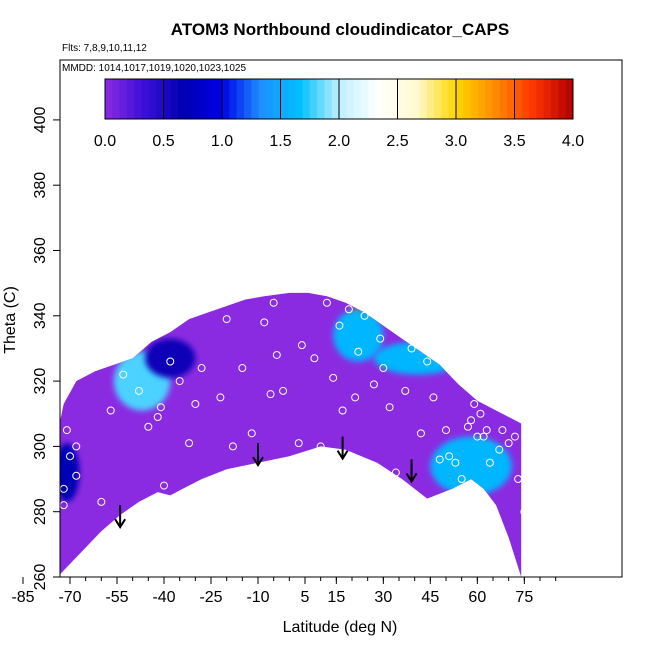 The image size is (650, 650). I want to click on x-tick-label: -85, so click(22, 597).